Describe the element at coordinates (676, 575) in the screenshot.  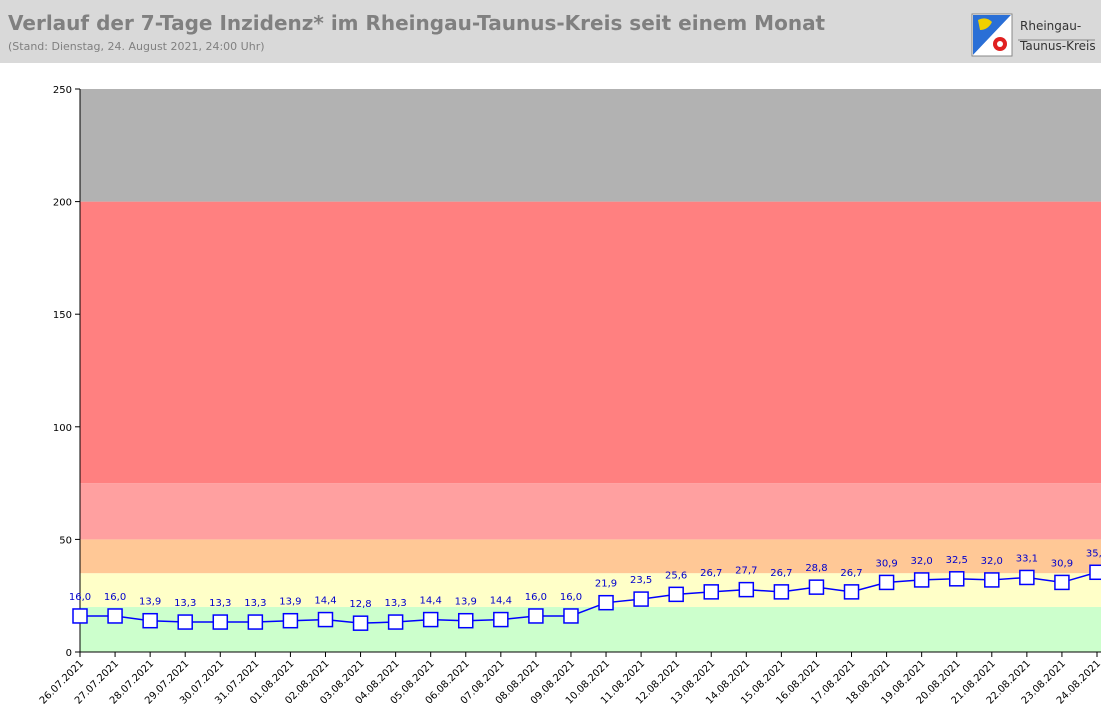
I see `value-label: 25,6` at that location.